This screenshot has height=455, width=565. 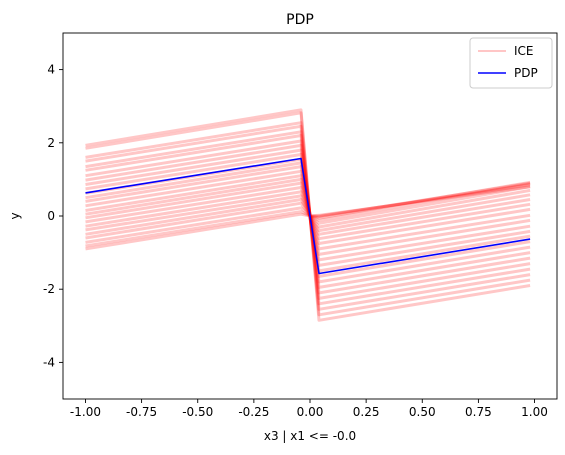 I want to click on legend: ICE PDP, so click(x=511, y=63).